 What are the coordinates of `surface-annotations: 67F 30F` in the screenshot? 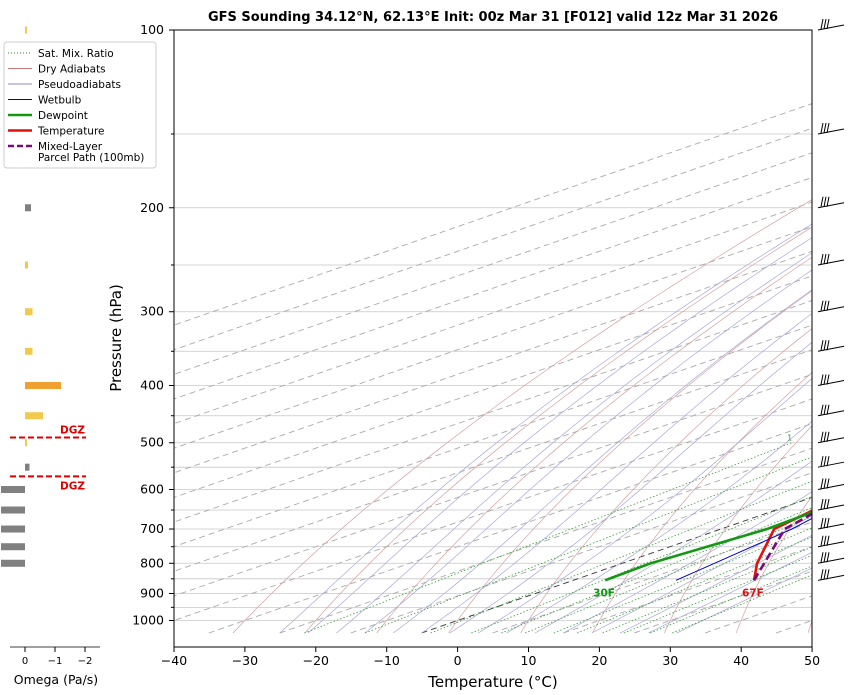 It's located at (678, 593).